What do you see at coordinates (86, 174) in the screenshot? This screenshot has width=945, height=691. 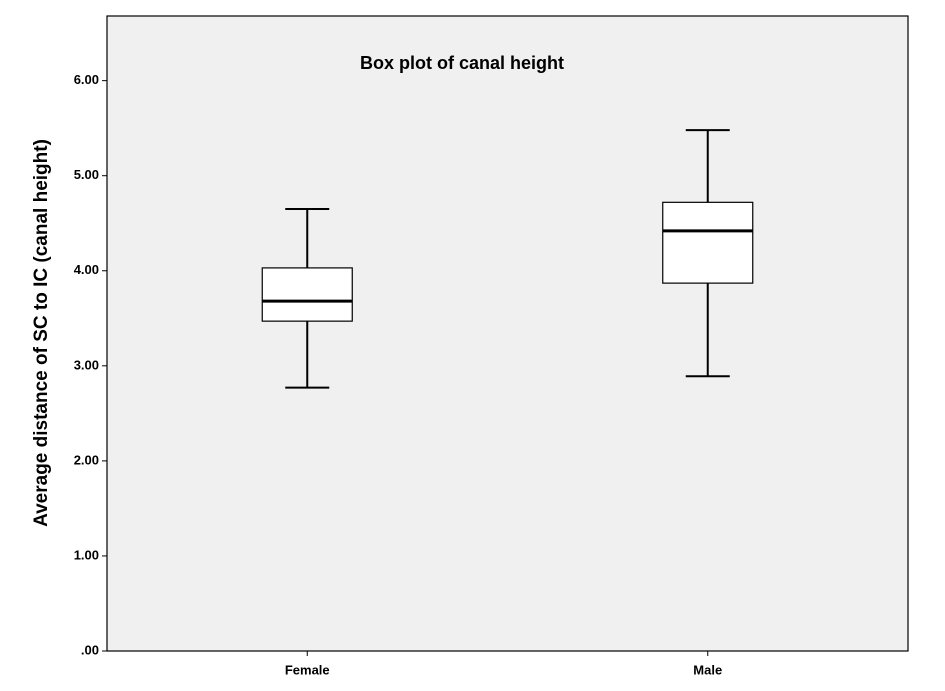 I see `y-tick-label: 5.00` at bounding box center [86, 174].